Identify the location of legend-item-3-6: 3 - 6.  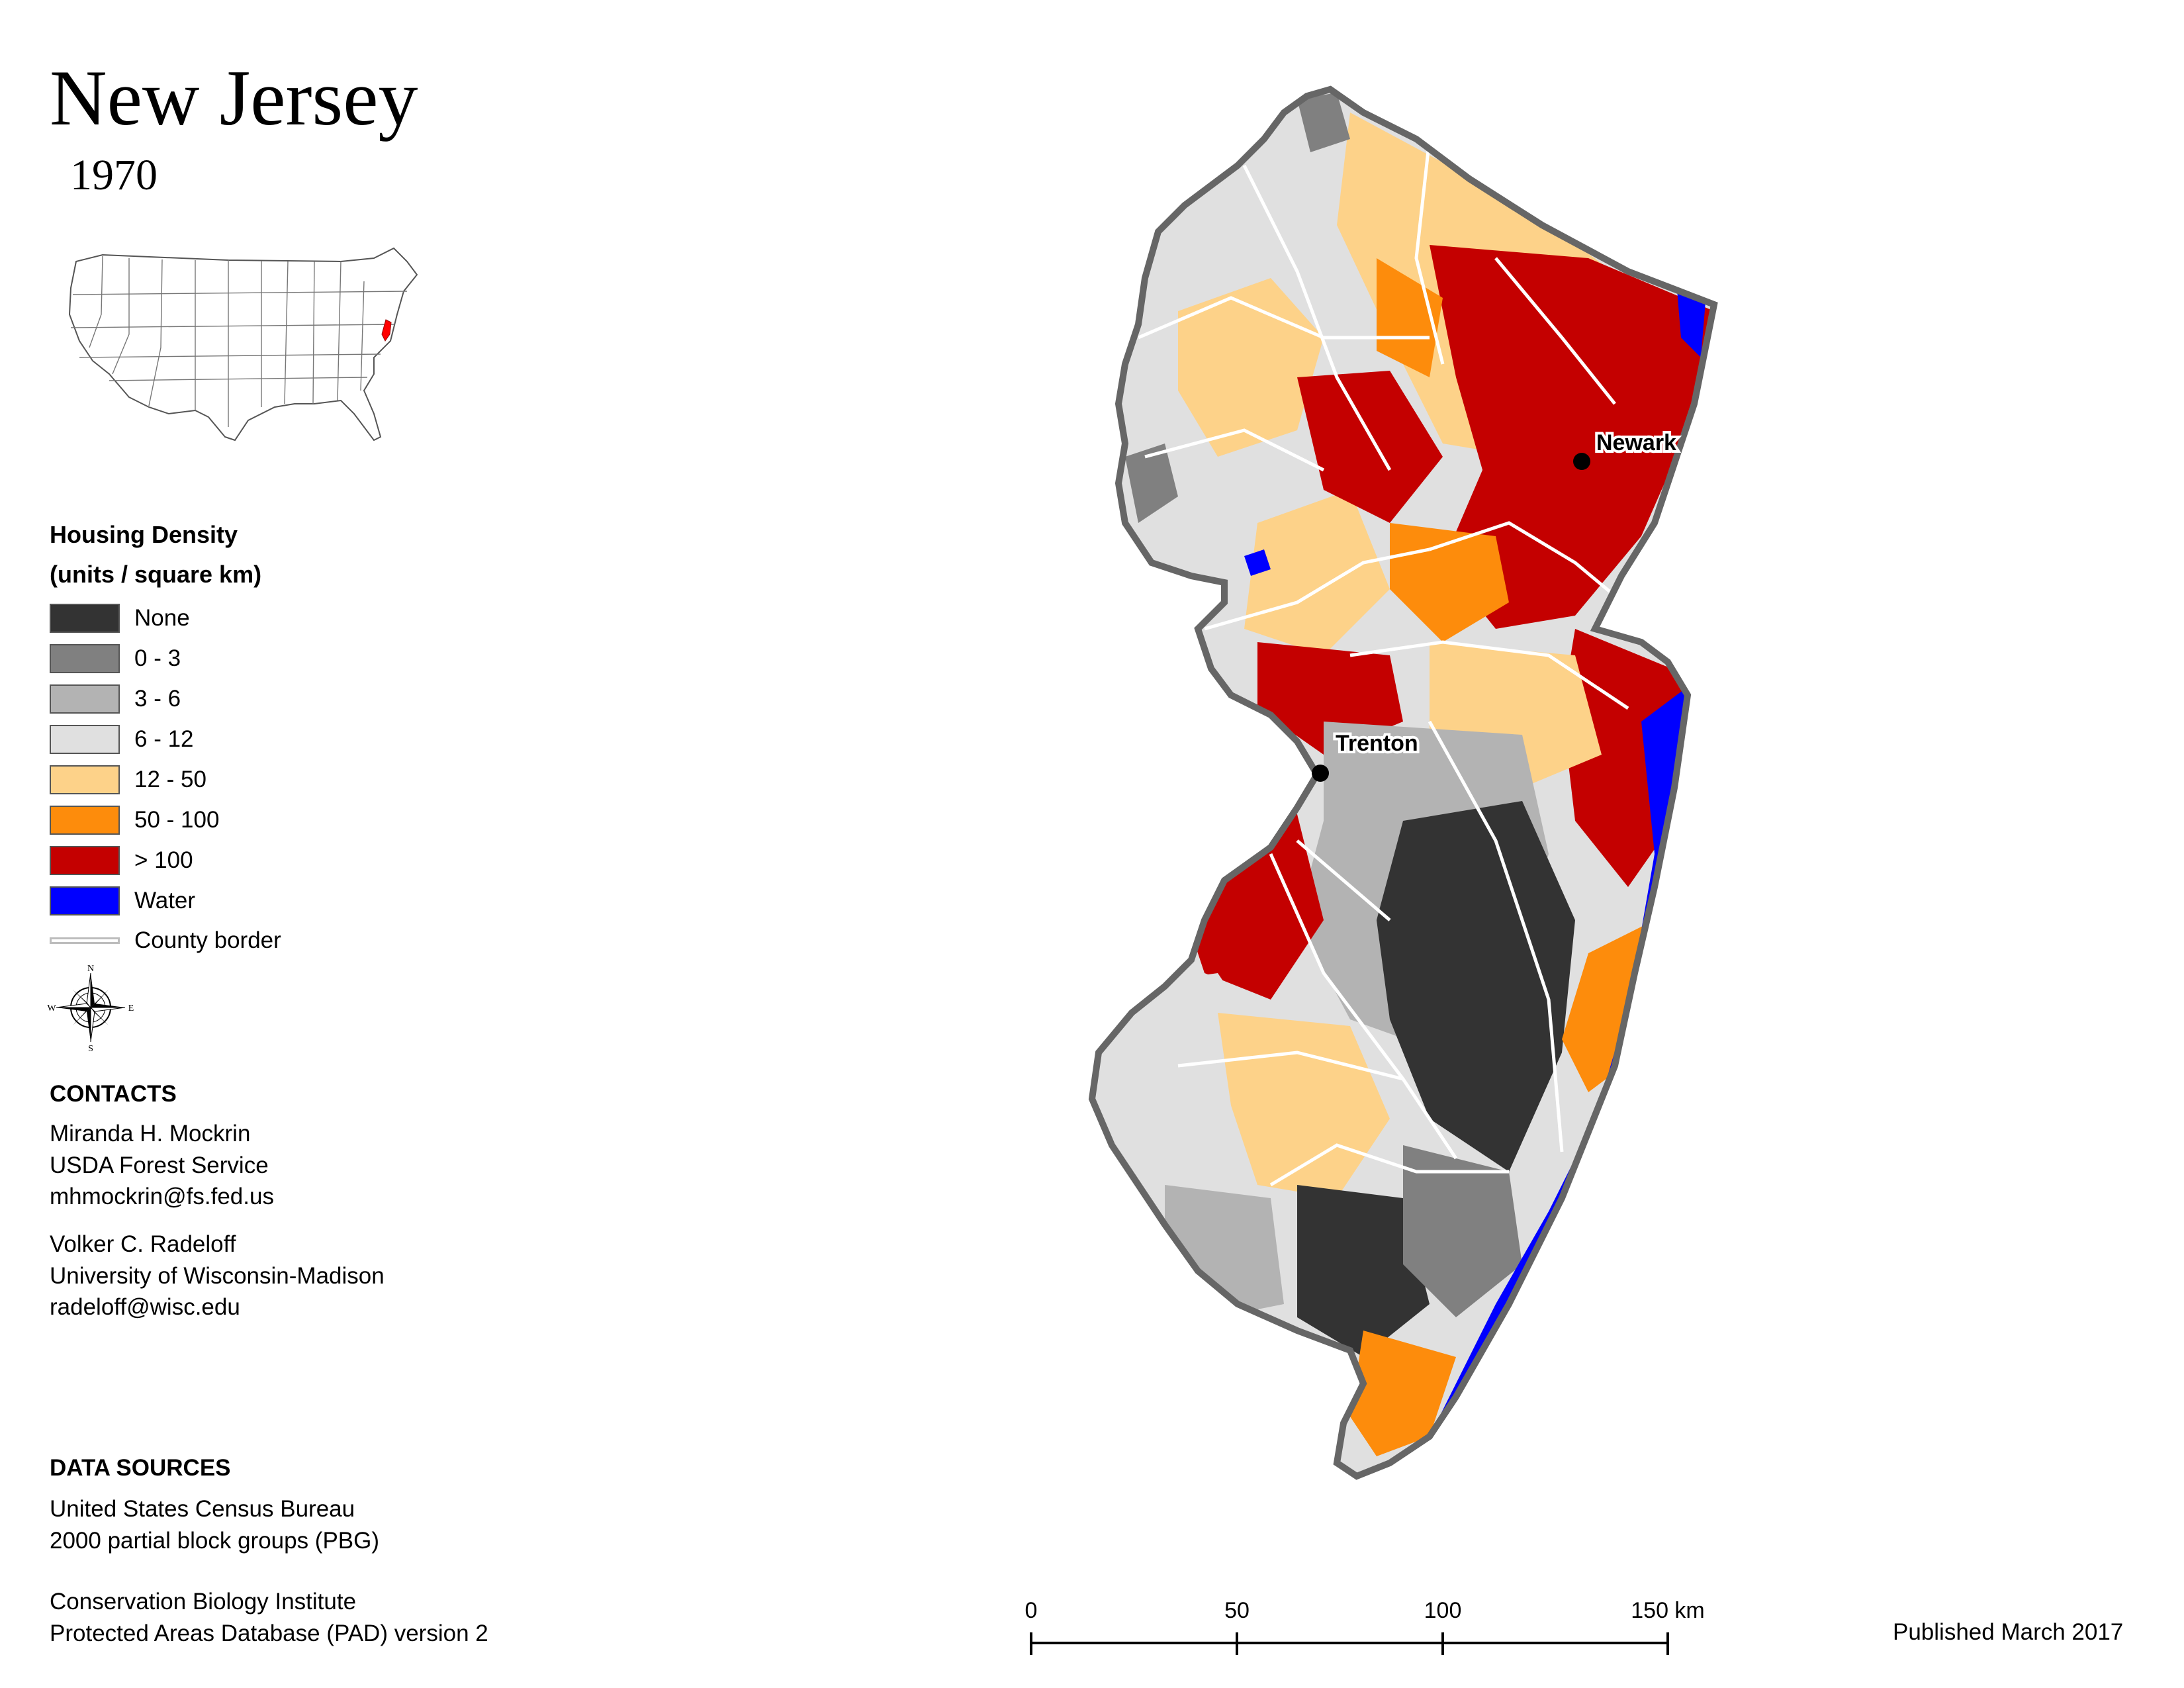
(215, 699).